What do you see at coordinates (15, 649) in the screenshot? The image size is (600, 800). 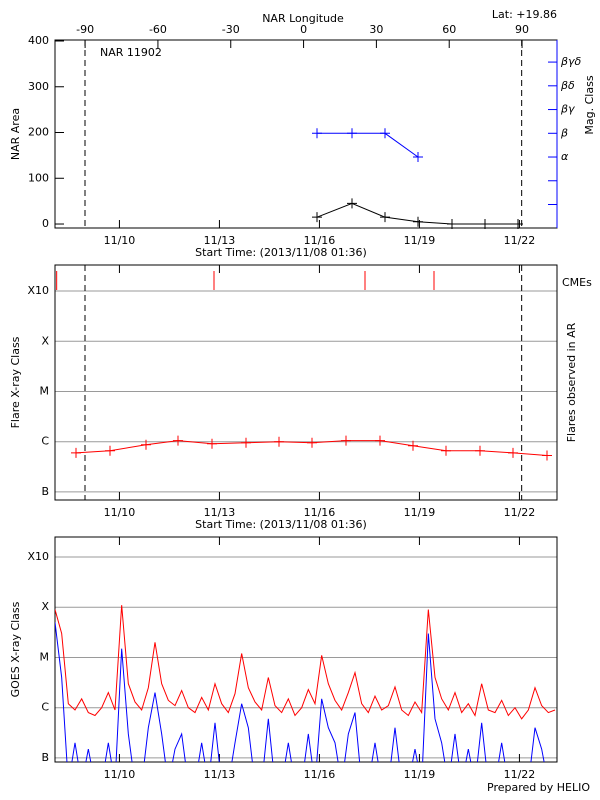 I see `y-axis-title: GOES X-ray Class` at bounding box center [15, 649].